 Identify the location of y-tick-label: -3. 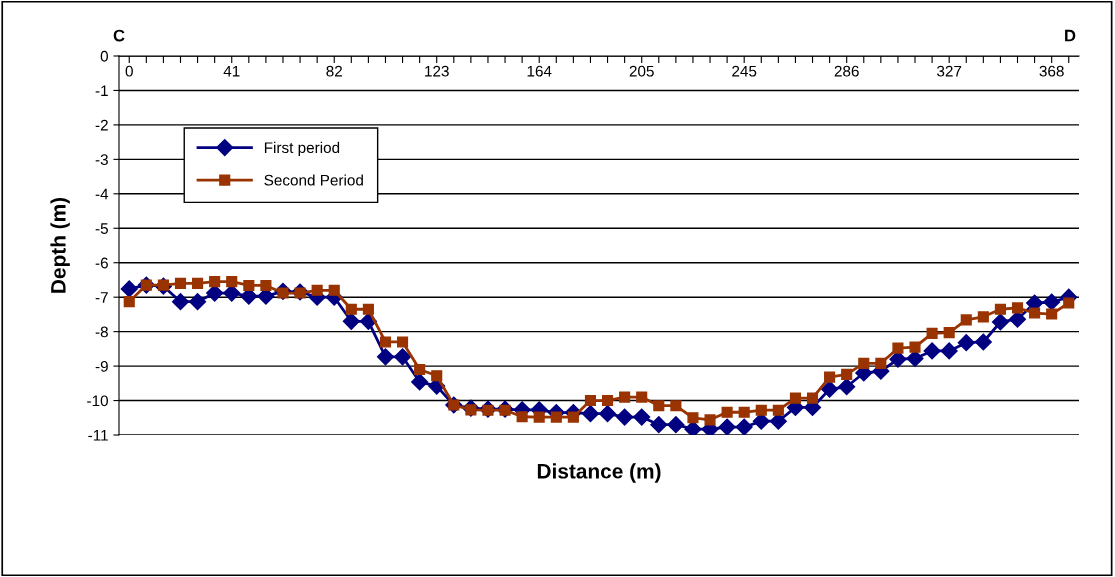
(101, 160).